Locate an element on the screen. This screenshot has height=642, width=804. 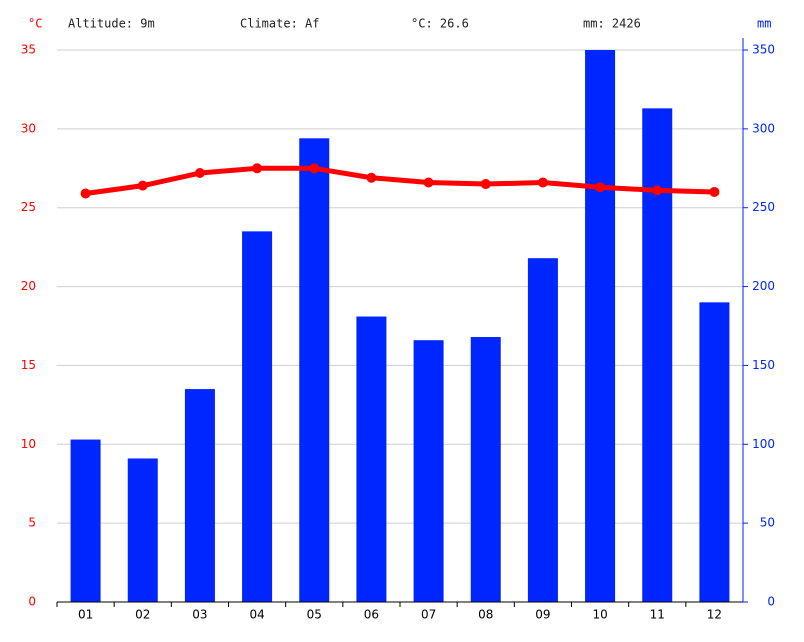
y2-axis-label: mm is located at coordinates (764, 24).